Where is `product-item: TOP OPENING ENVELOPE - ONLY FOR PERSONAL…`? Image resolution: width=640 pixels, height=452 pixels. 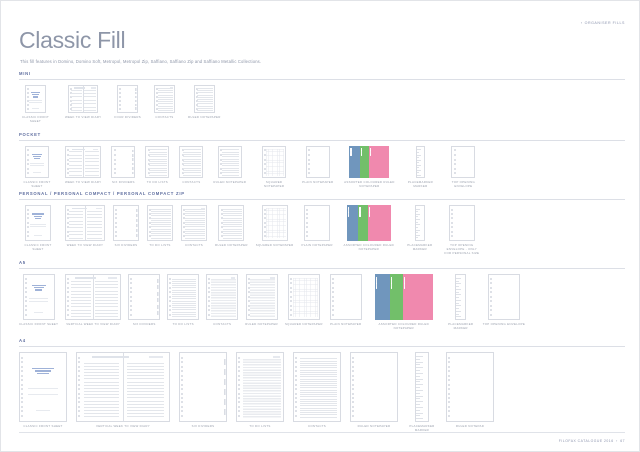 product-item: TOP OPENING ENVELOPE - ONLY FOR PERSONAL… is located at coordinates (462, 230).